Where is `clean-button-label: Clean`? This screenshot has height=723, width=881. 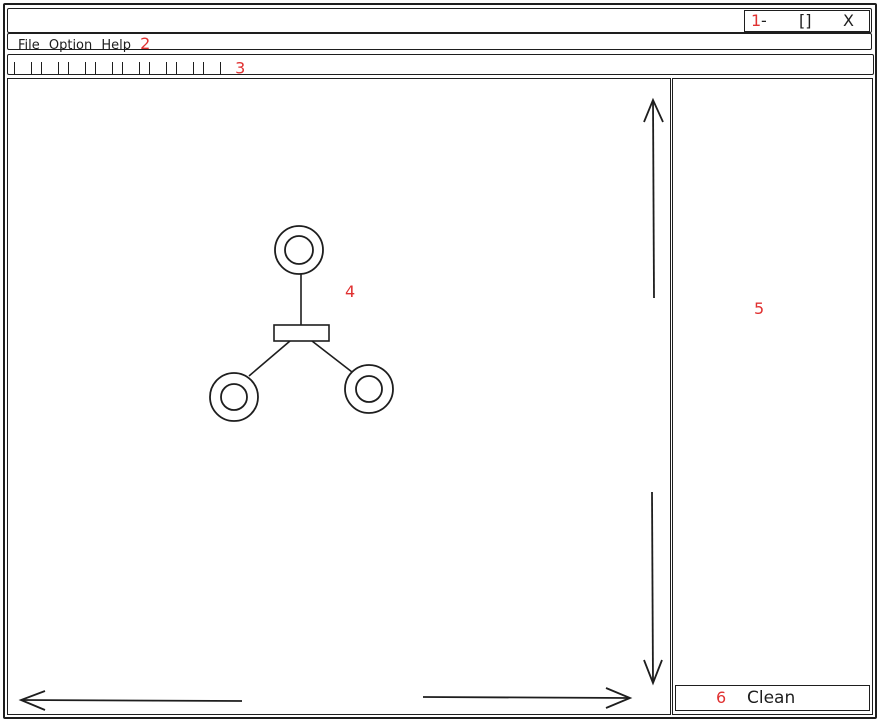 clean-button-label: Clean is located at coordinates (771, 698).